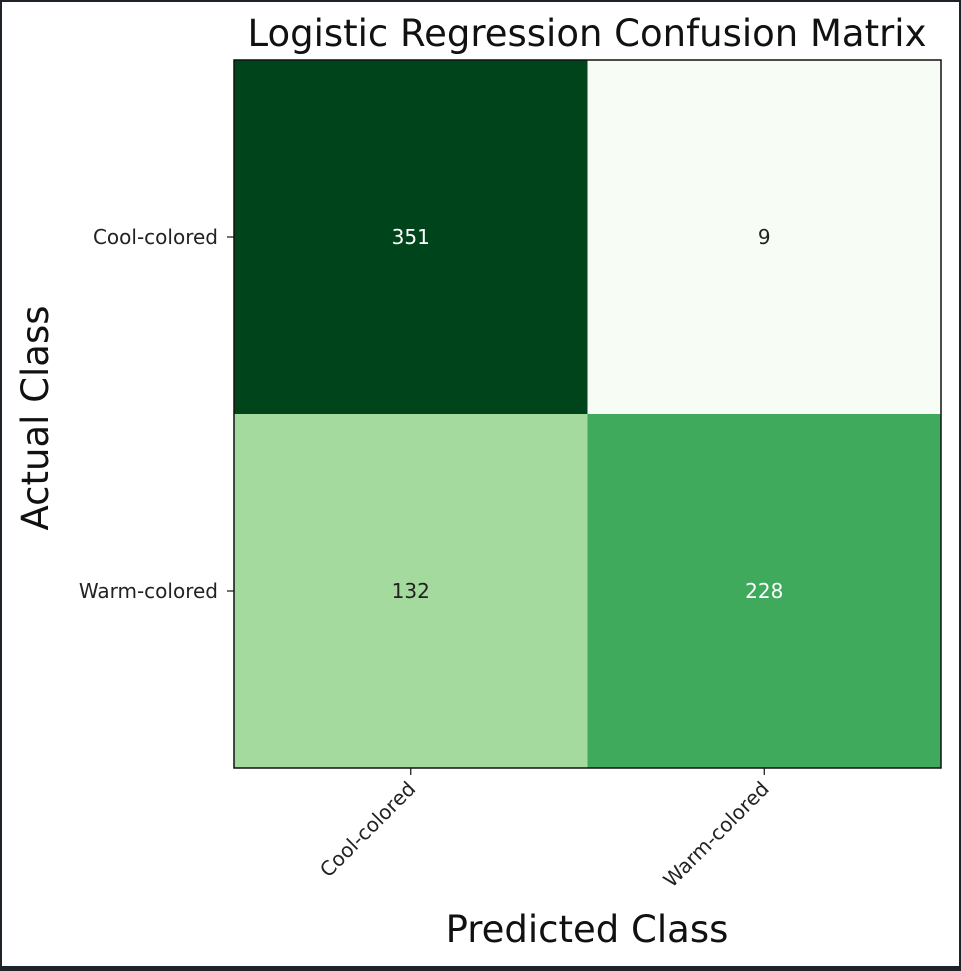 Image resolution: width=961 pixels, height=971 pixels. I want to click on chart-title: Logistic Regression Confusion Matrix, so click(587, 33).